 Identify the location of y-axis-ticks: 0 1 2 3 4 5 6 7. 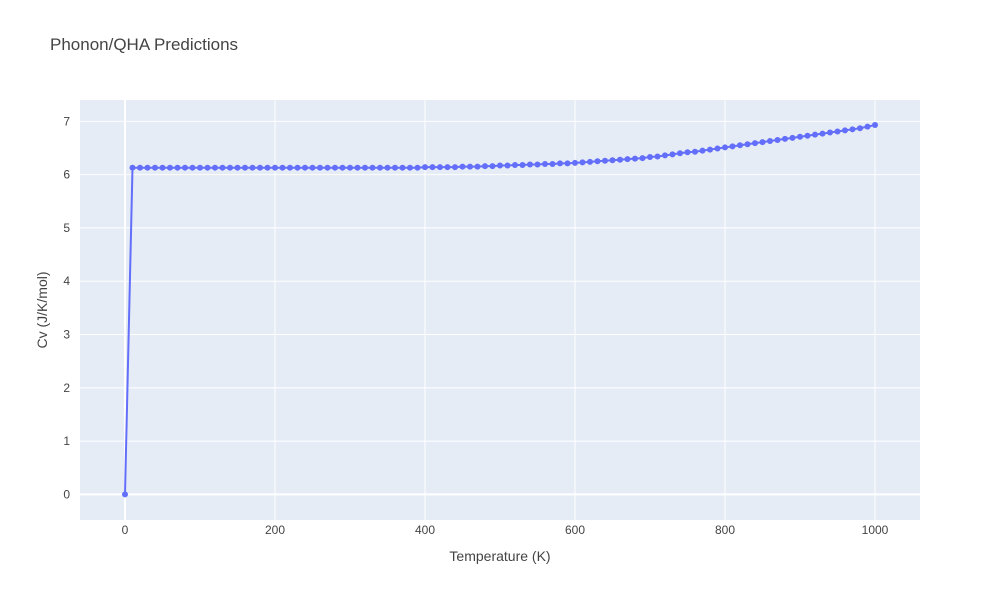
(66, 307).